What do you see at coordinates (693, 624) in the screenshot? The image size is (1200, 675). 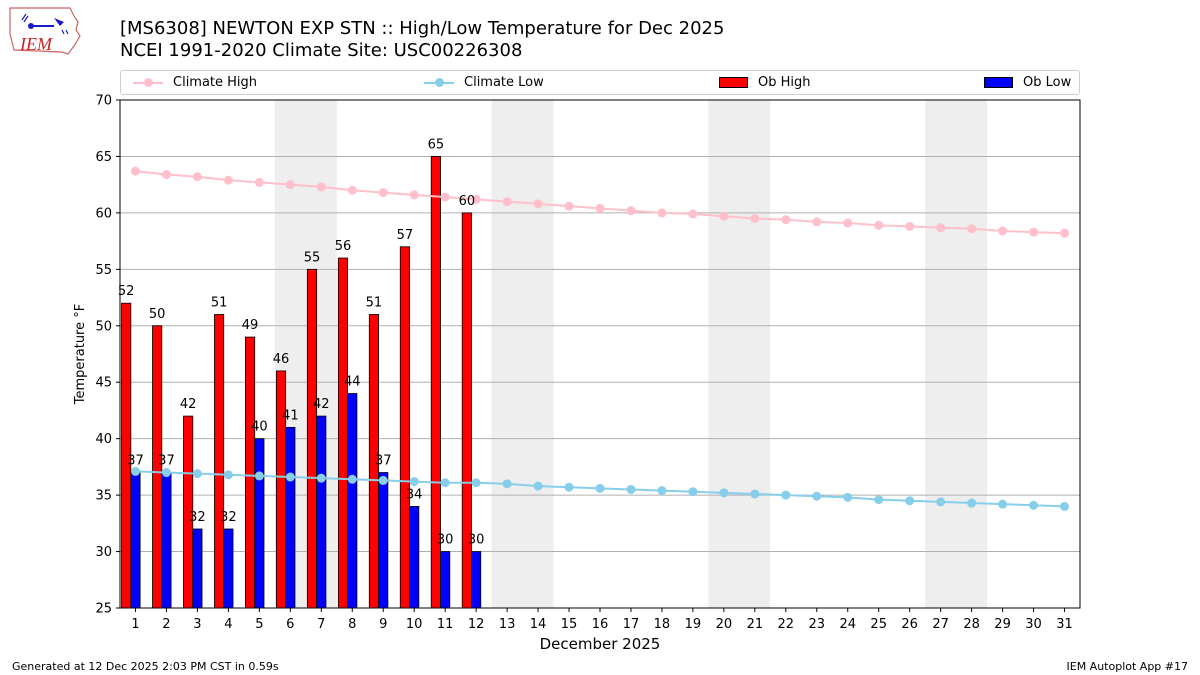 I see `x-tick-label: 19` at bounding box center [693, 624].